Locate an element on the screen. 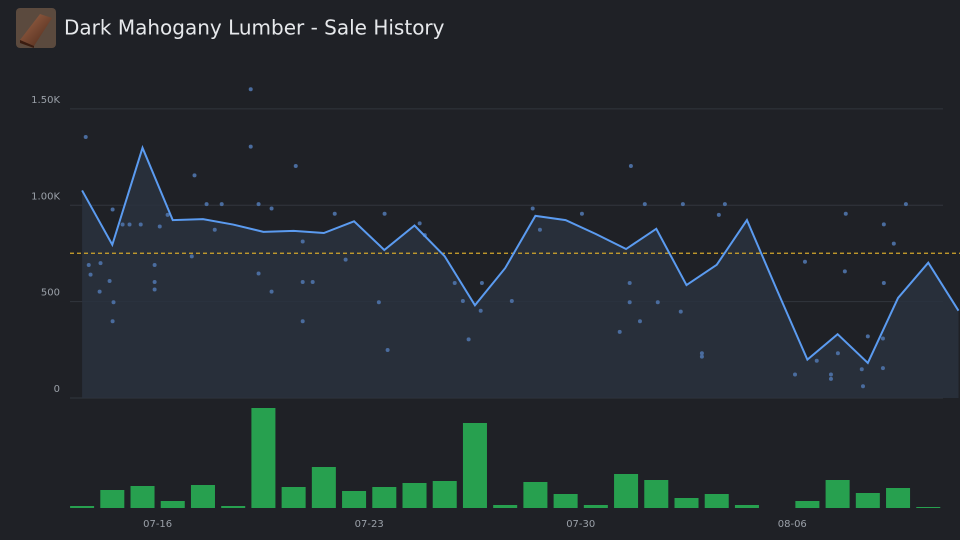 The width and height of the screenshot is (960, 540). x-tick-label: 07-16 is located at coordinates (157, 524).